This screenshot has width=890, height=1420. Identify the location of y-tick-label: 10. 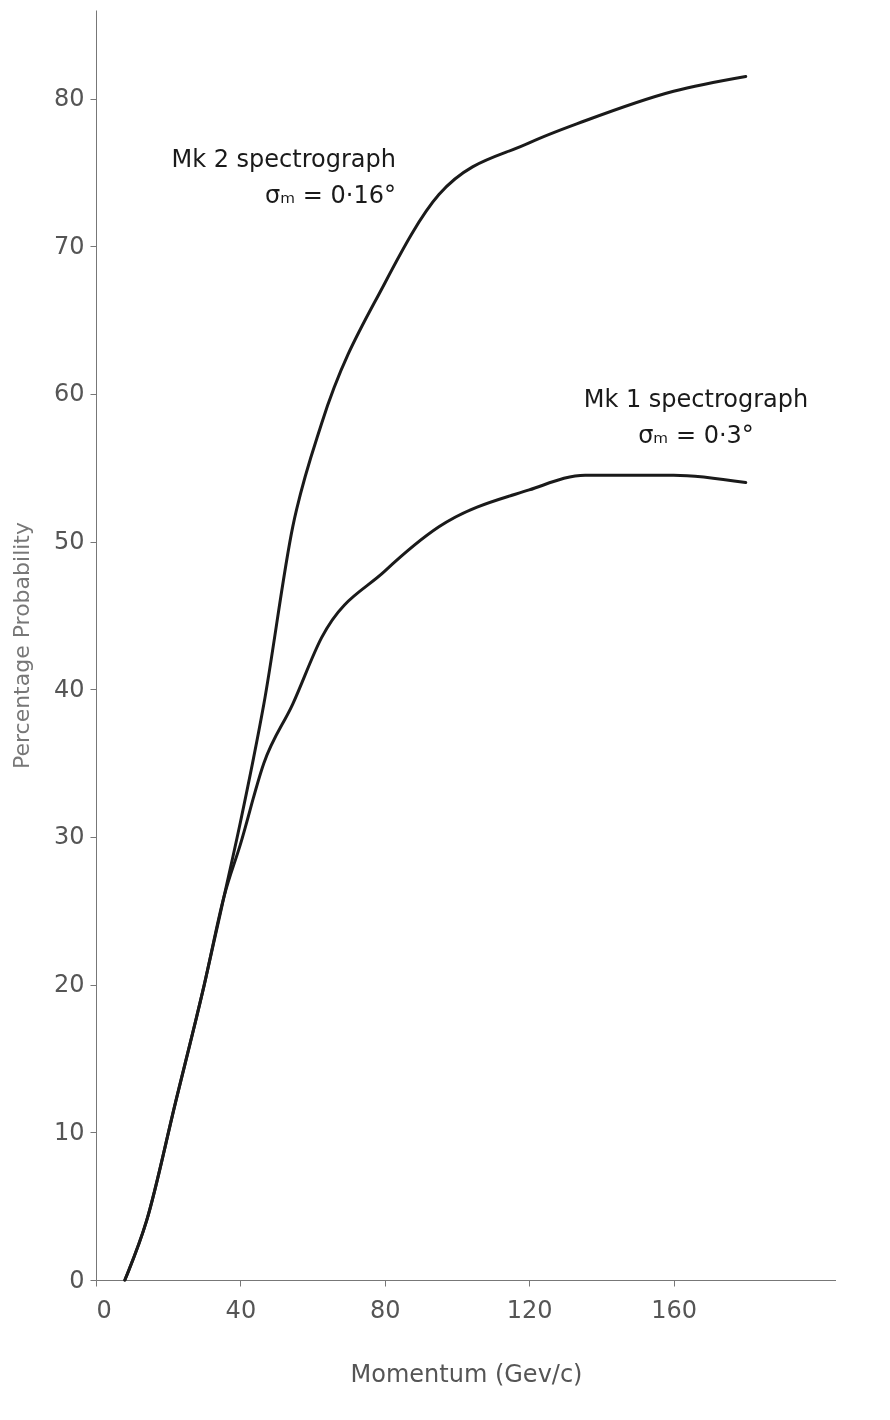
(69, 1131).